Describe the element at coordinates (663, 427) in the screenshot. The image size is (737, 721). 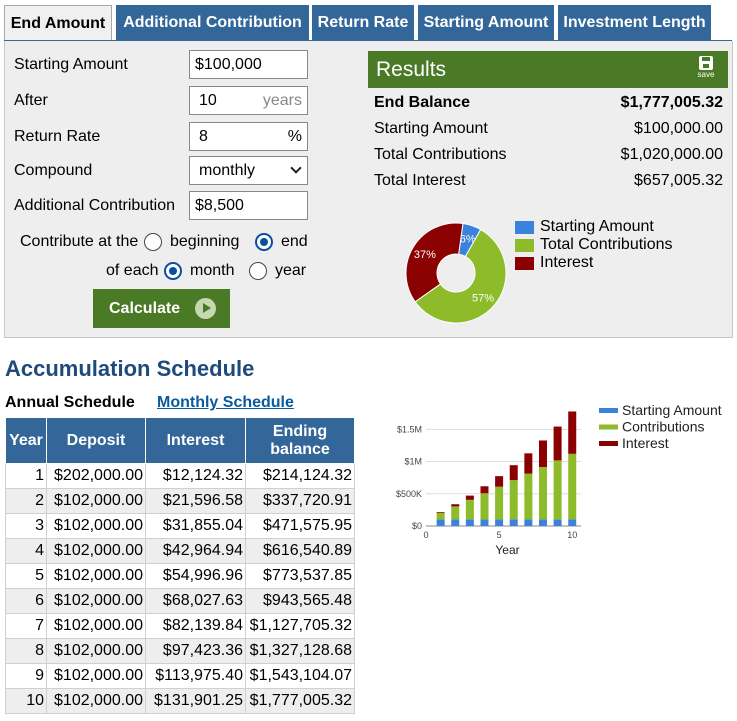
I see `bar-legend-label: Contributions` at that location.